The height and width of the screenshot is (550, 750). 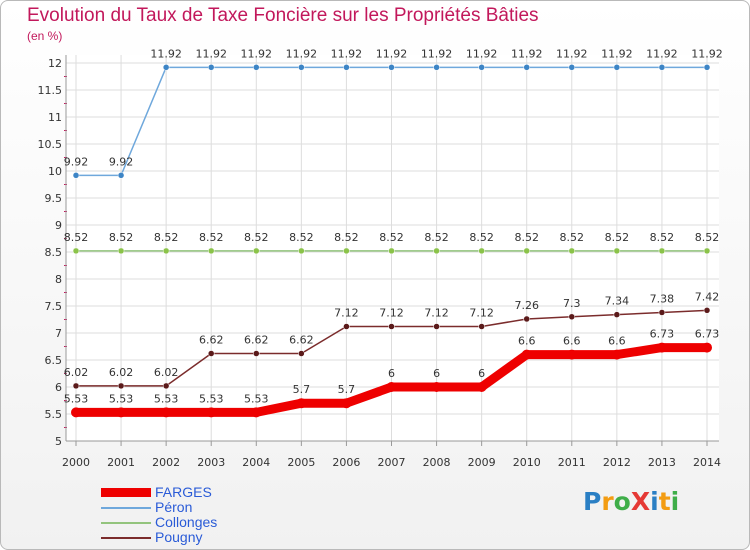 I want to click on y-tick-label: 10.5, so click(x=50, y=144).